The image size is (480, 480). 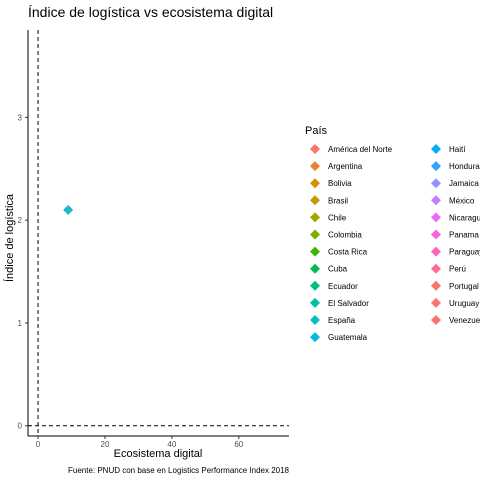 What do you see at coordinates (316, 131) in the screenshot?
I see `legend-title: País` at bounding box center [316, 131].